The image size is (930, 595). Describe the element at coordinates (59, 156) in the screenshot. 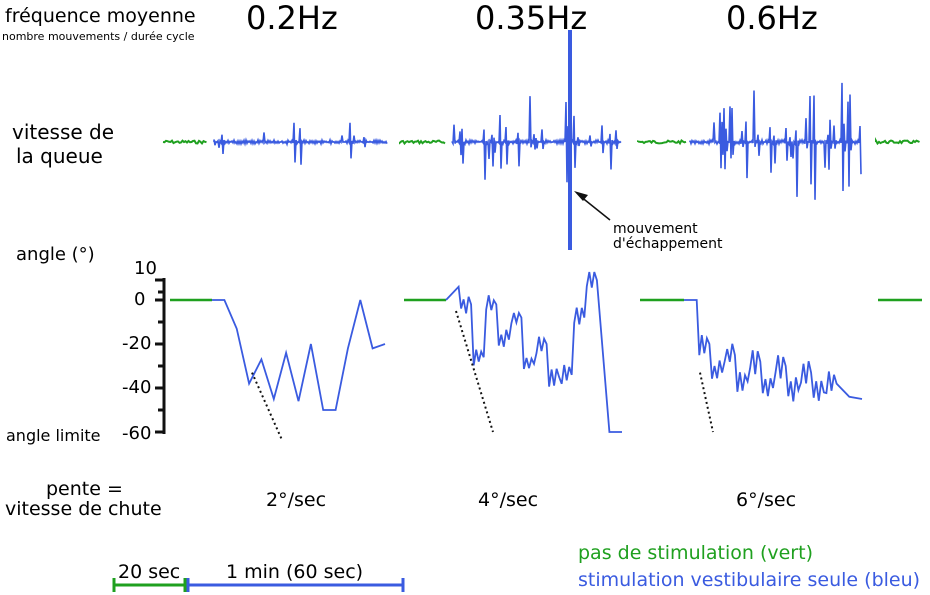

I see `tail-speed-label-line2: la queue` at that location.